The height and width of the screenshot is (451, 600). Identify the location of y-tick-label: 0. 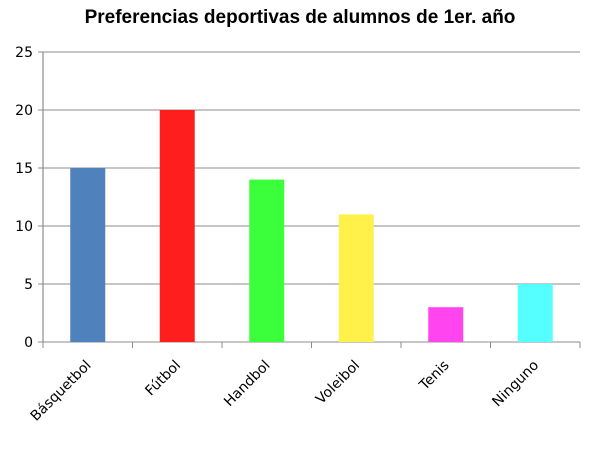
(28, 343).